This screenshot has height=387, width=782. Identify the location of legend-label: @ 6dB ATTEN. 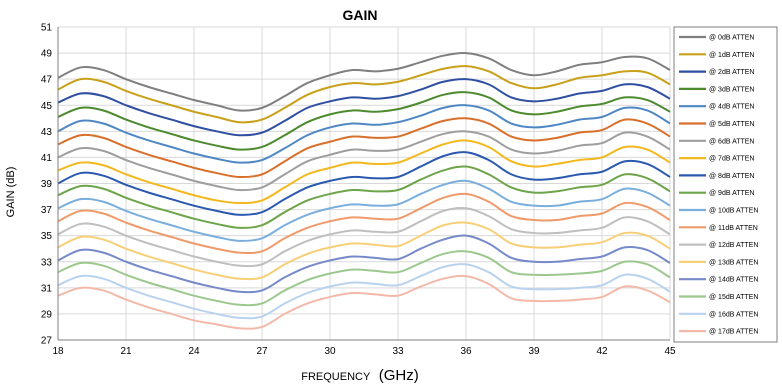
(732, 141).